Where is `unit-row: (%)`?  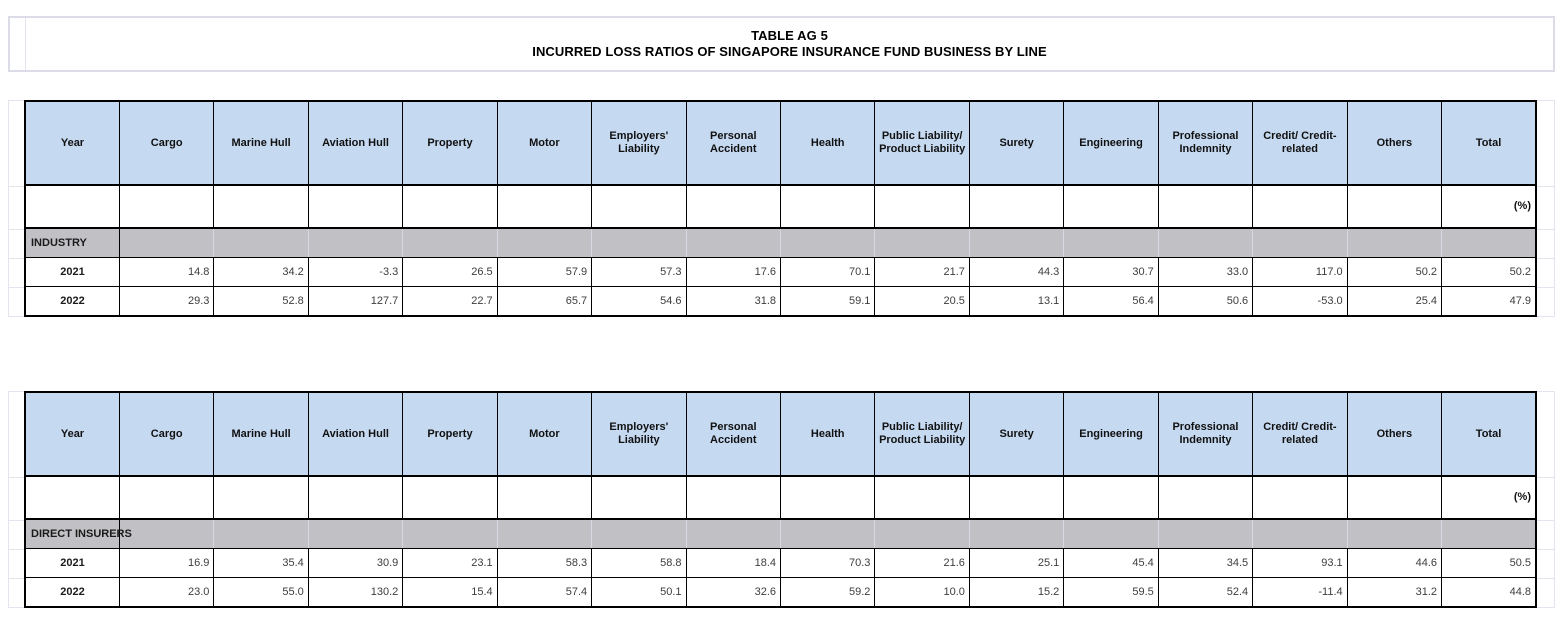
unit-row: (%) is located at coordinates (780, 497).